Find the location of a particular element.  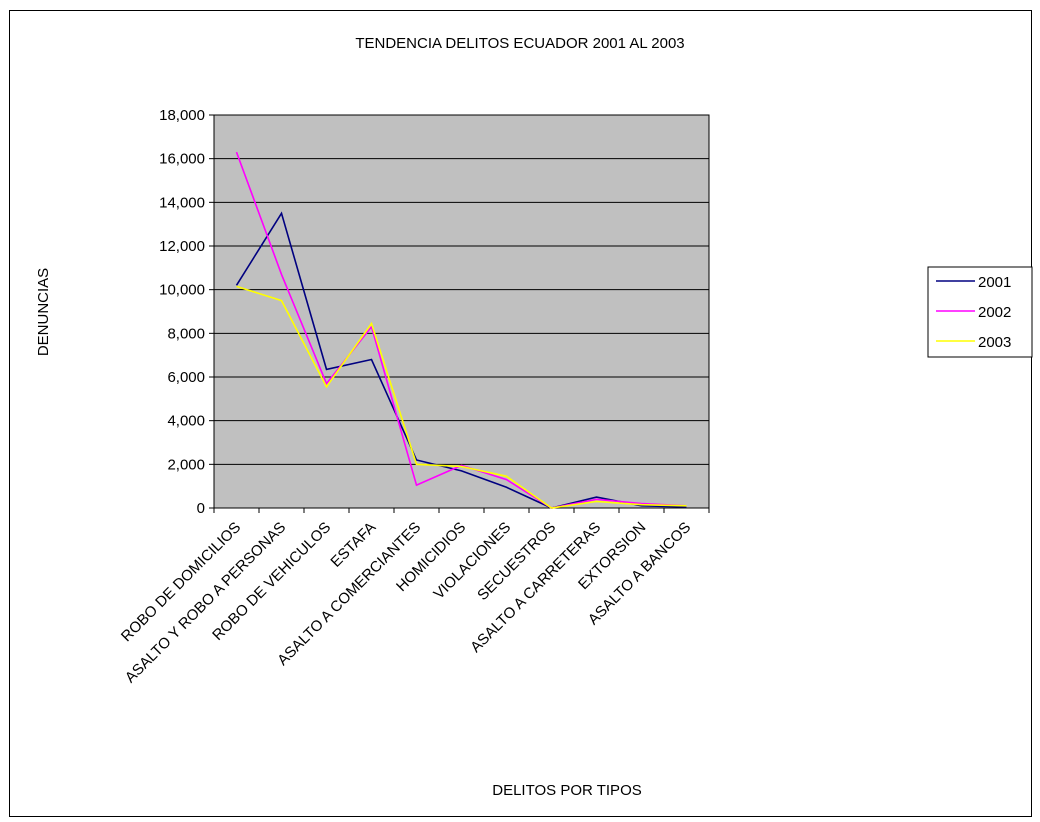

y-axis-label: DENUNCIAS is located at coordinates (43, 312).